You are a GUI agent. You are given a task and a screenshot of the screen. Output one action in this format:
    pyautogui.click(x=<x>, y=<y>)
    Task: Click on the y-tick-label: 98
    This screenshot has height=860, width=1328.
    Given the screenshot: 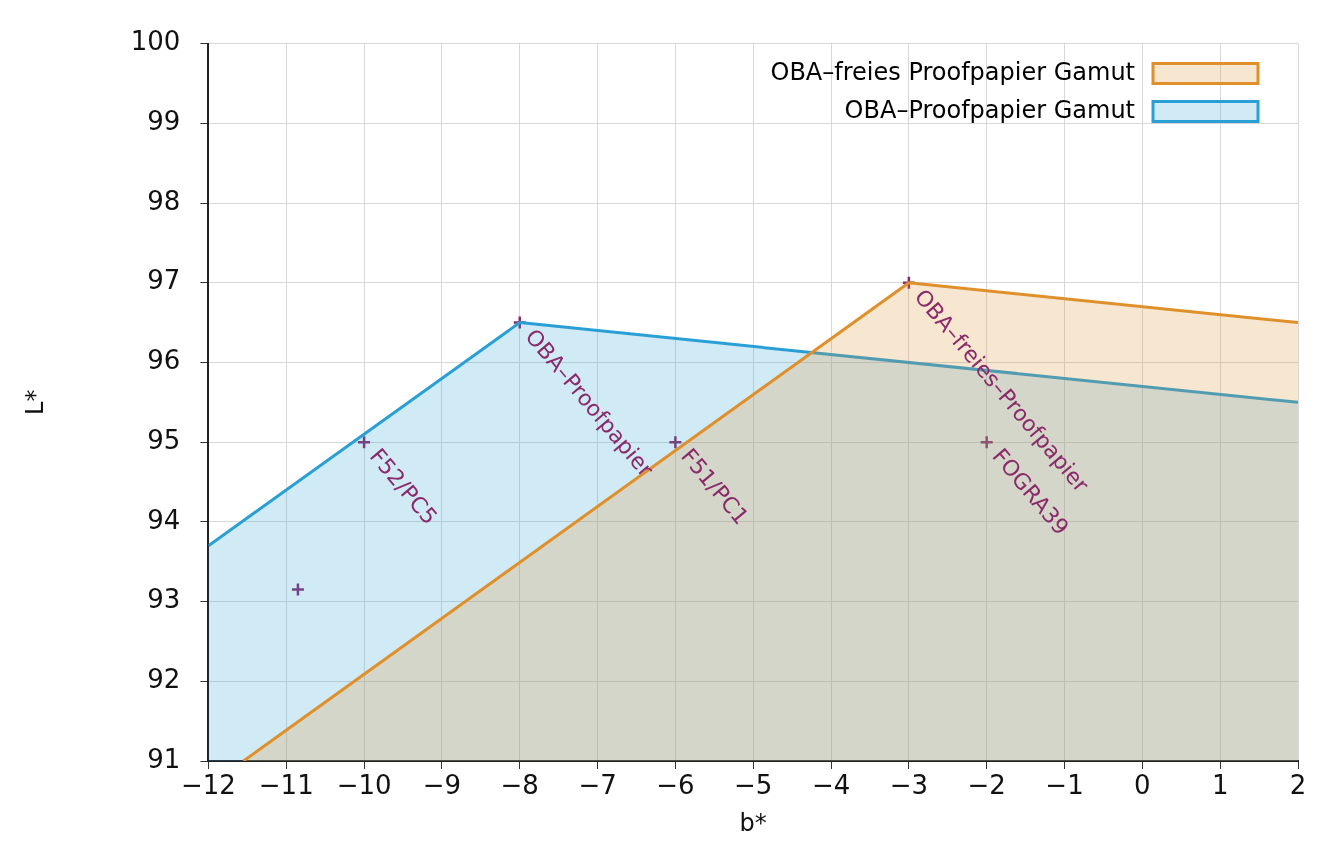 What is the action you would take?
    pyautogui.click(x=164, y=200)
    